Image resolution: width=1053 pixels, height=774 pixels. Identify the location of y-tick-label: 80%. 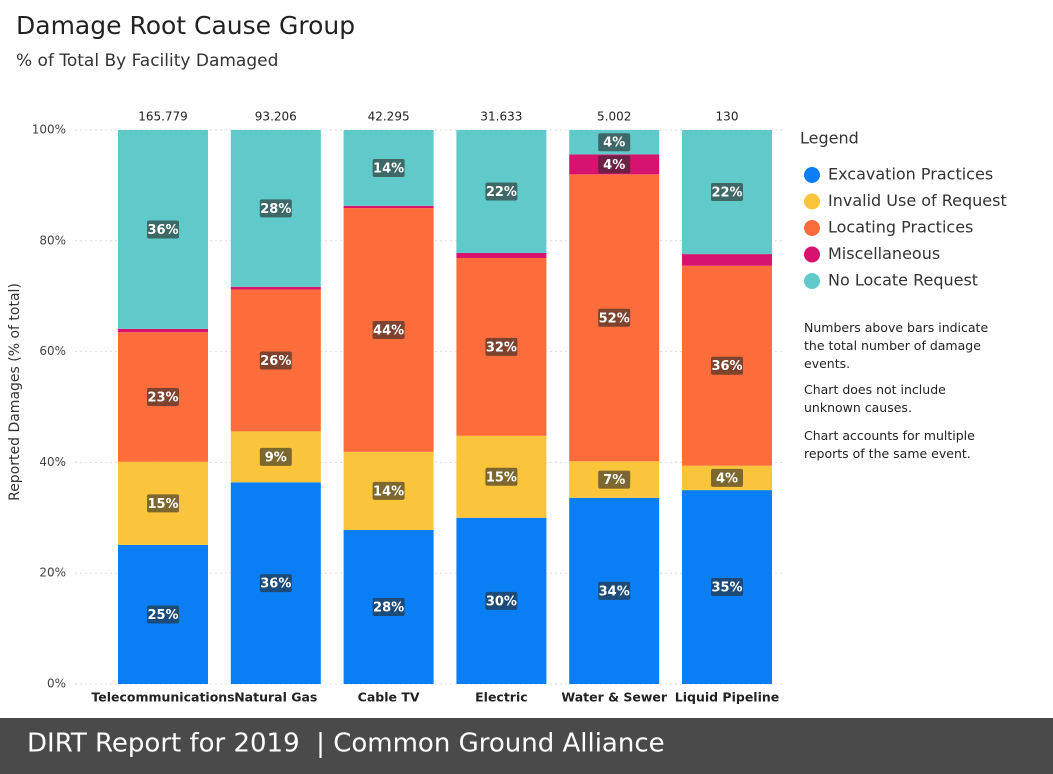
(52, 240).